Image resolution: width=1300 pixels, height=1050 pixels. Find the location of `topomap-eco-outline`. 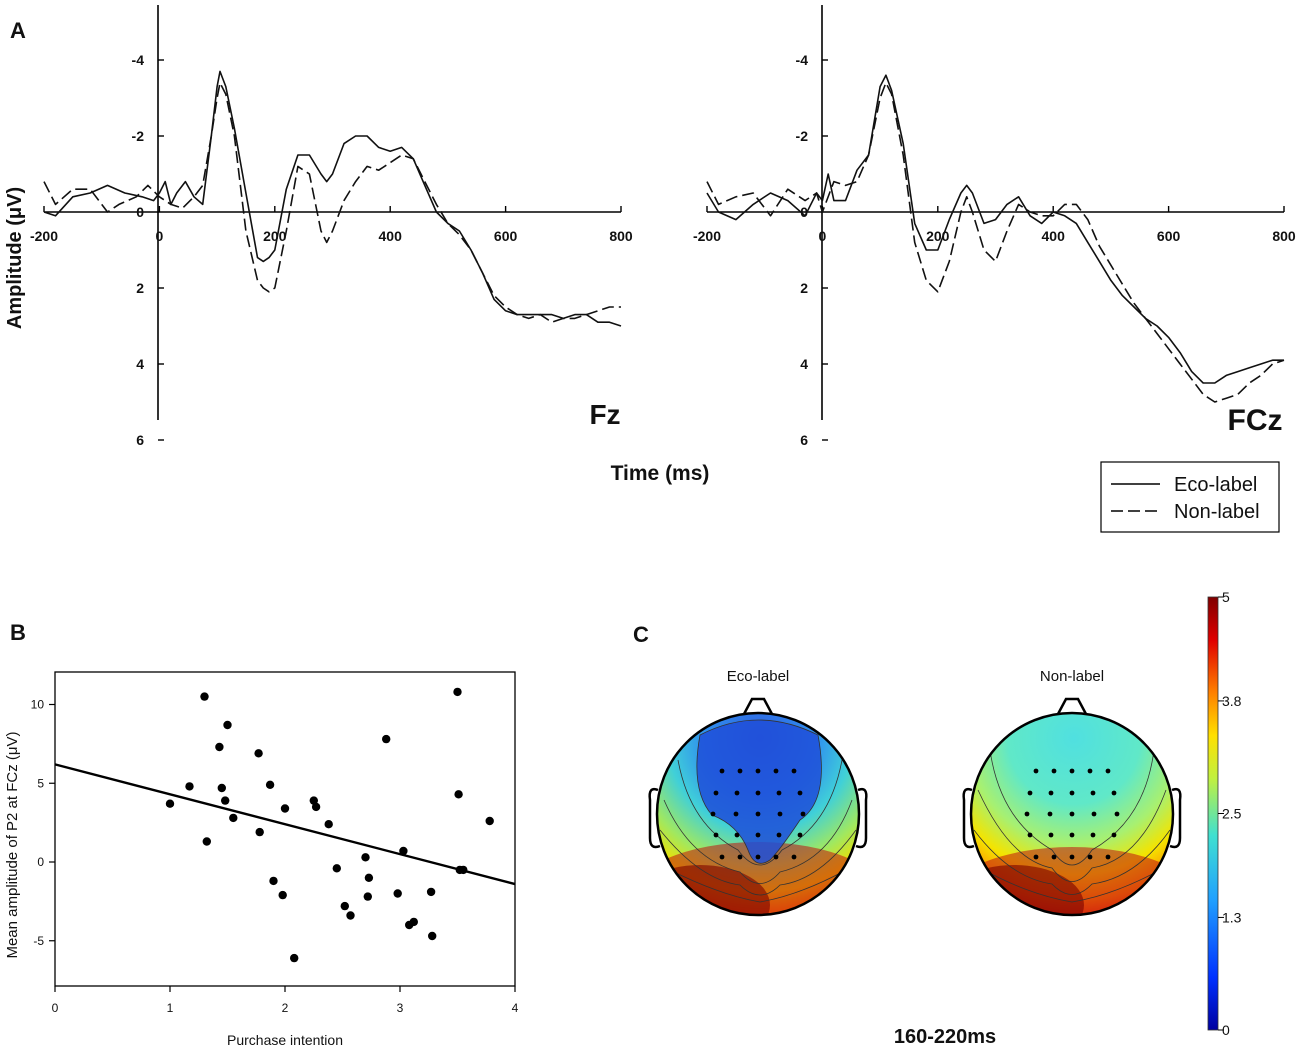

topomap-eco-outline is located at coordinates (758, 814).